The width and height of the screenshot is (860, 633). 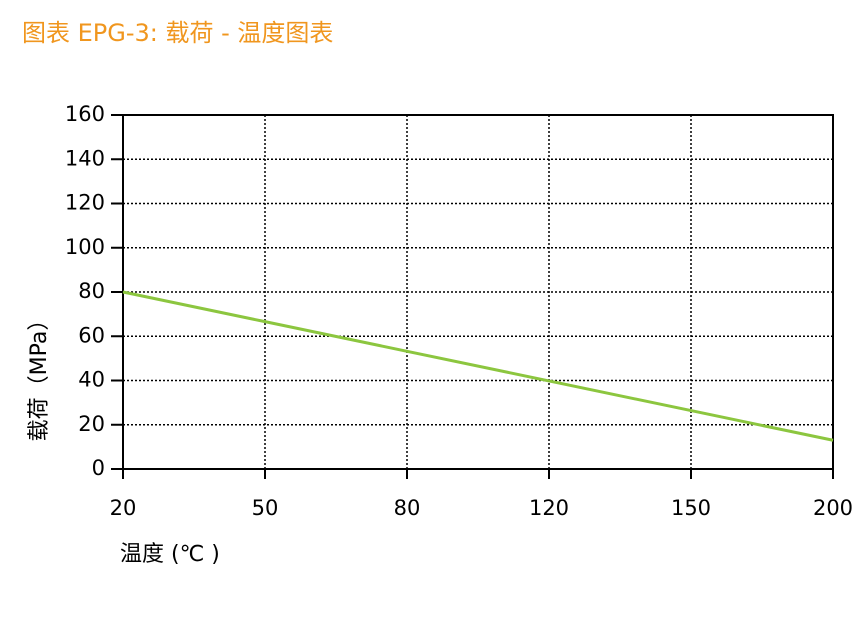 What do you see at coordinates (407, 508) in the screenshot?
I see `x-tick-label: 80` at bounding box center [407, 508].